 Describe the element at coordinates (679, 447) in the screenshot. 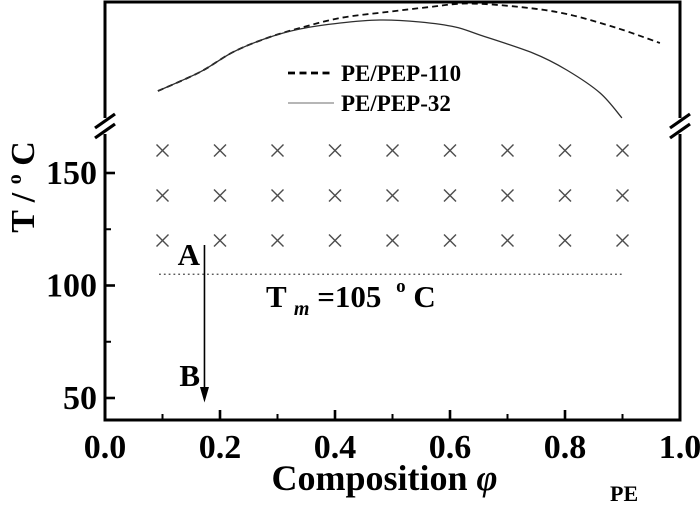

I see `x-tick-label: 1.0` at that location.